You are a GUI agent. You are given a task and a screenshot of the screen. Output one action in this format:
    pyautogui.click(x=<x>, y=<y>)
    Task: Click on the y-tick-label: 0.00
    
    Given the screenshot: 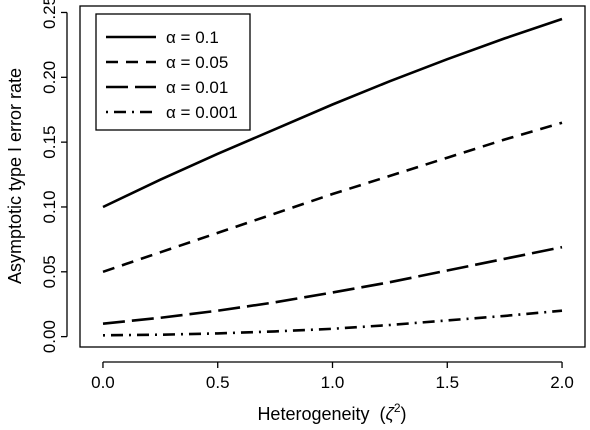 What is the action you would take?
    pyautogui.click(x=49, y=336)
    